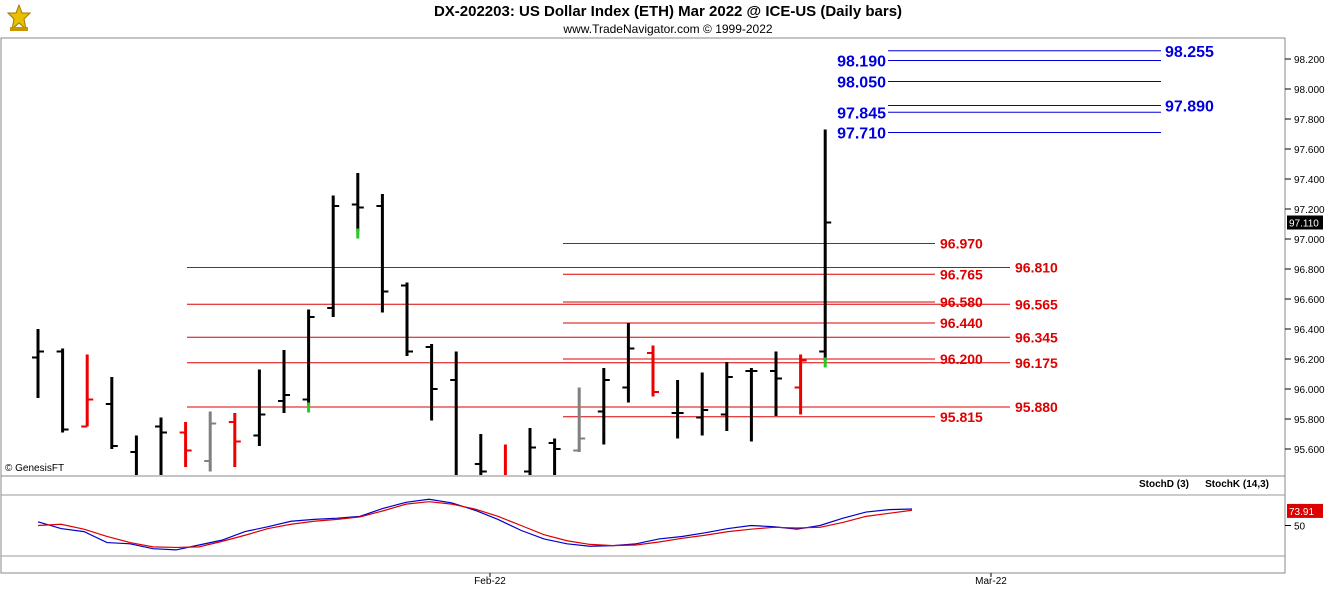 Image resolution: width=1336 pixels, height=591 pixels. What do you see at coordinates (1189, 107) in the screenshot?
I see `level-label: 97.890` at bounding box center [1189, 107].